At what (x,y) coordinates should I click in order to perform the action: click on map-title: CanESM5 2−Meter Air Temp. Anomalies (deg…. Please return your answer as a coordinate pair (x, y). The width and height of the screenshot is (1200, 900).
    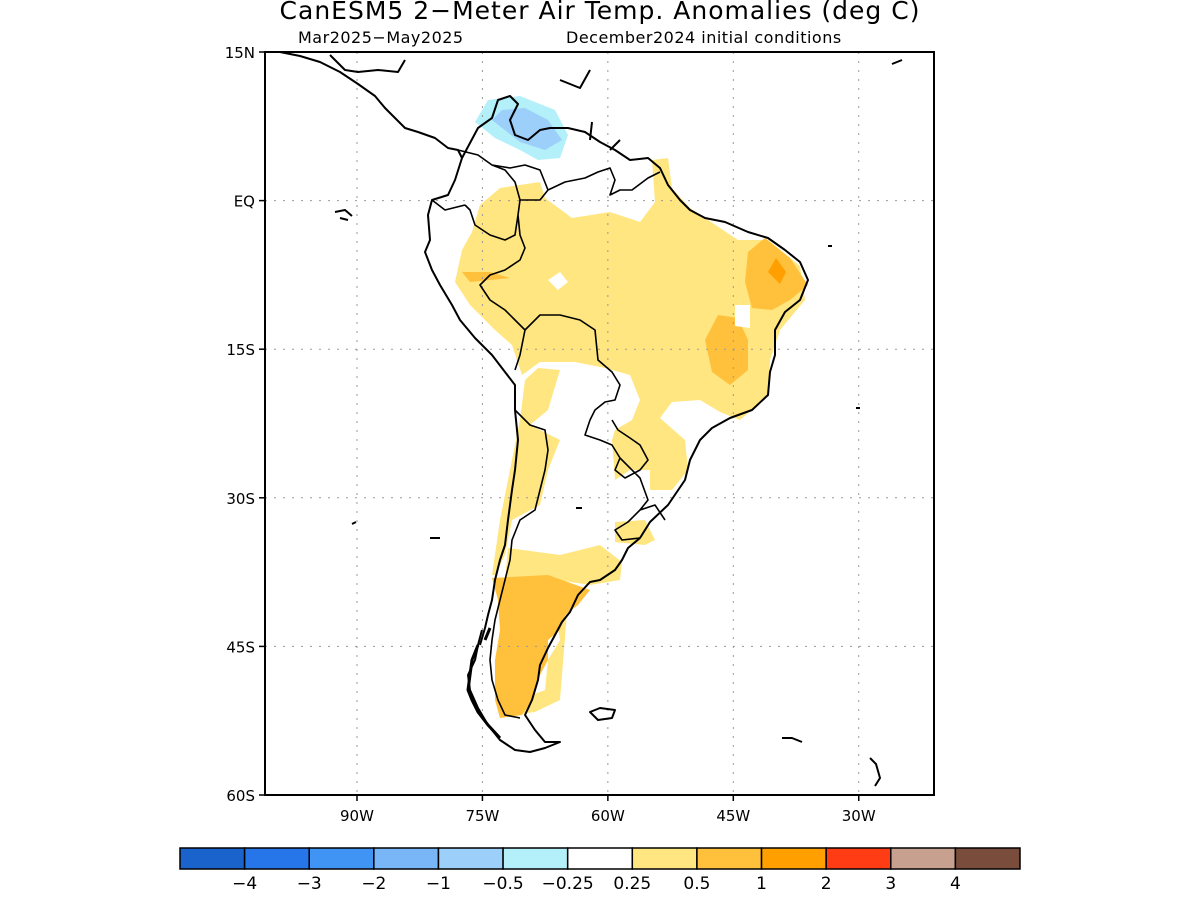
    Looking at the image, I should click on (600, 12).